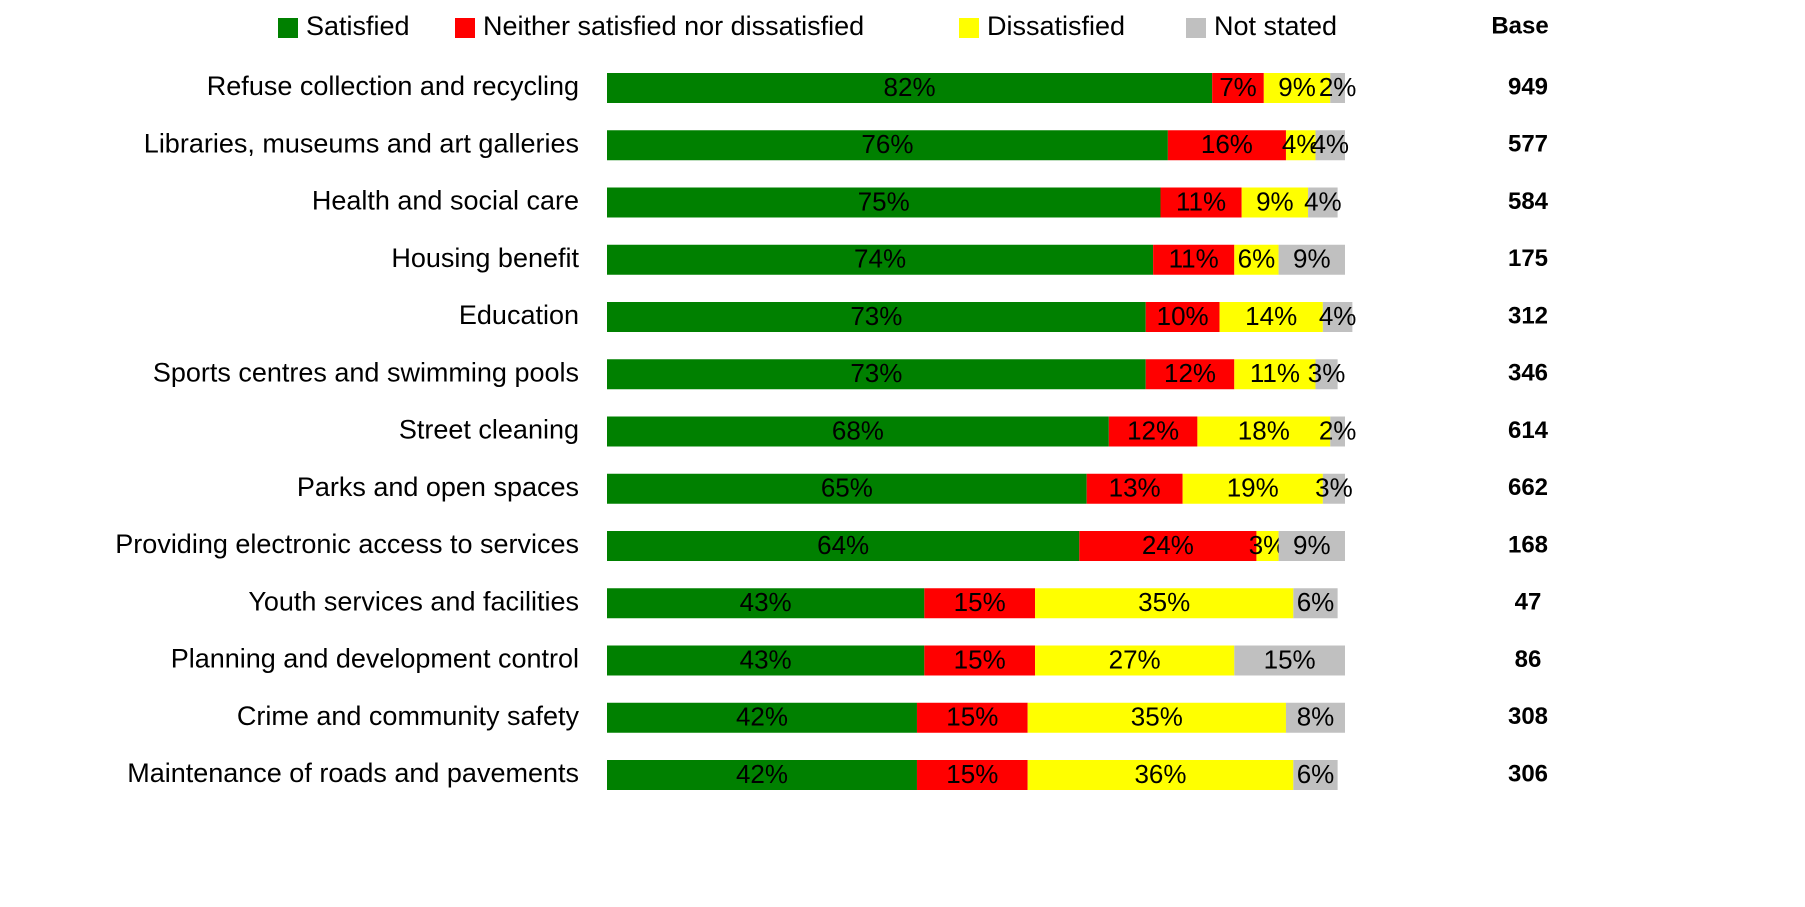 Image resolution: width=1805 pixels, height=907 pixels. I want to click on value-label: 14%, so click(1271, 316).